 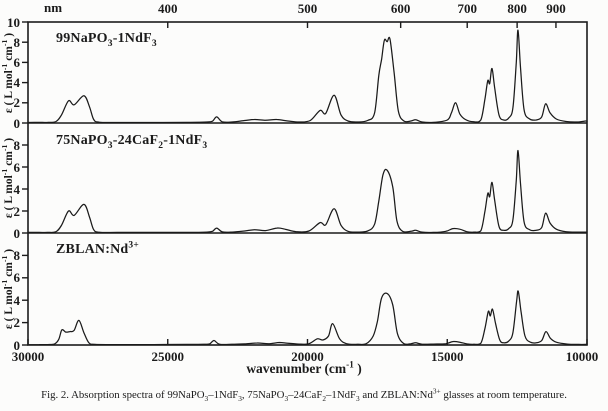 What do you see at coordinates (17, 233) in the screenshot?
I see `y-tick-label-p2-0: 0` at bounding box center [17, 233].